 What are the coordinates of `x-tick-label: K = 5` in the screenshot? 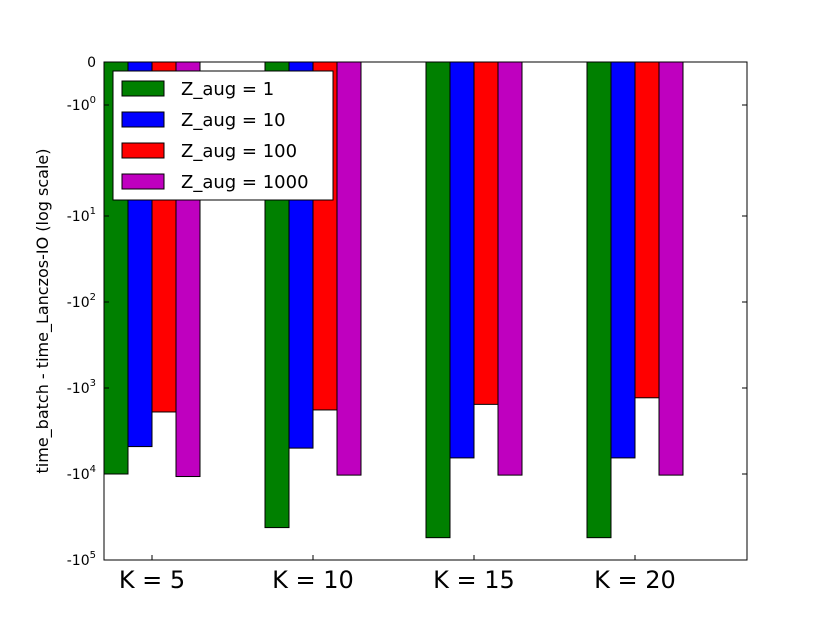 It's located at (152, 580).